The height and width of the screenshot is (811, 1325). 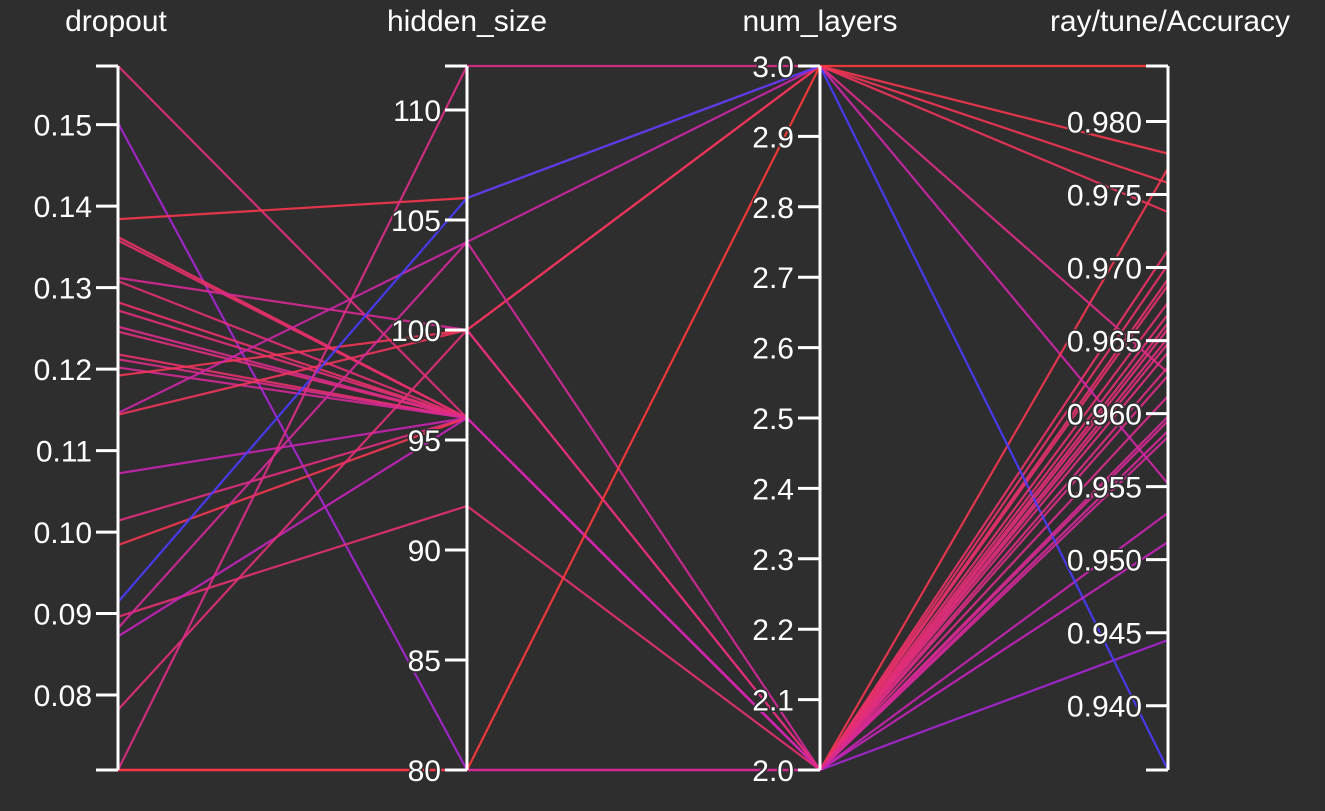 What do you see at coordinates (773, 489) in the screenshot?
I see `axis-tick-label-2-4: 2.4` at bounding box center [773, 489].